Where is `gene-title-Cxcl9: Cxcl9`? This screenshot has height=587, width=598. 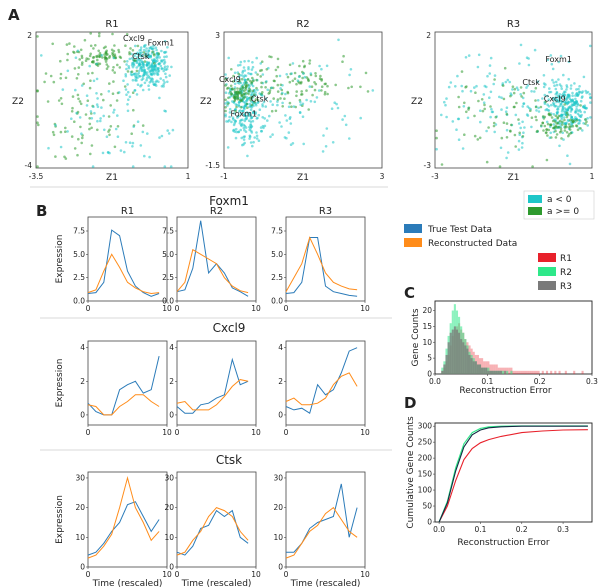 gene-title-Cxcl9: Cxcl9 is located at coordinates (229, 328).